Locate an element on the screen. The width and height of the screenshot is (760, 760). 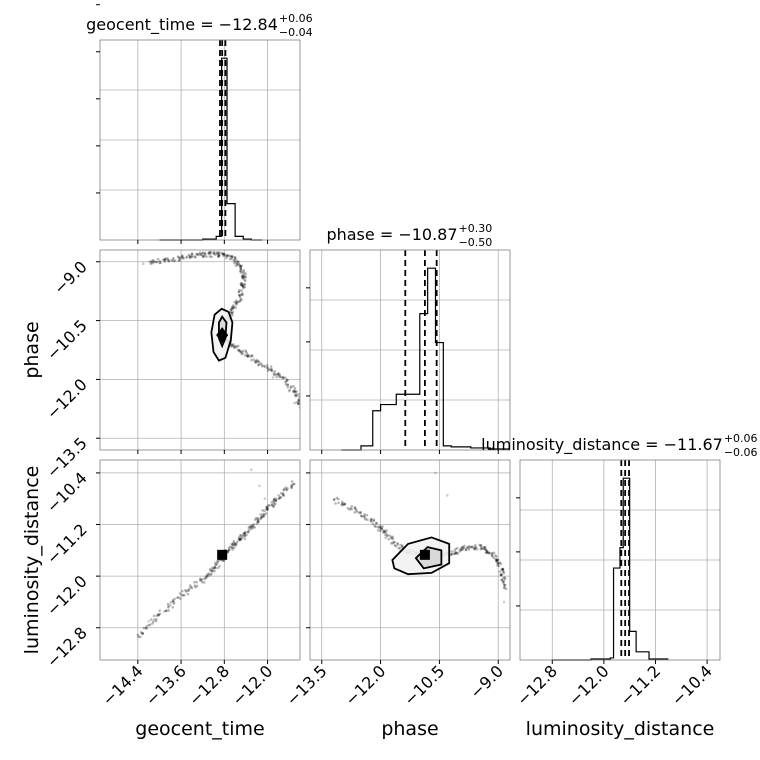
scatter-phase-vs-luminosity-distance is located at coordinates (410, 560).